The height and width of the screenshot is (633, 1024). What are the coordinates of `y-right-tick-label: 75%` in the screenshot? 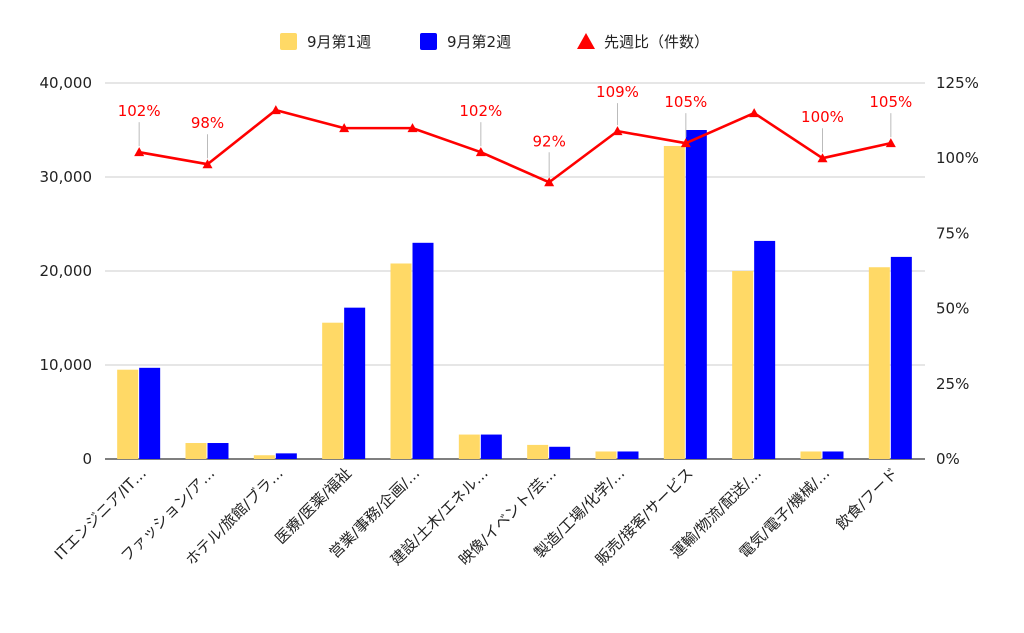 It's located at (952, 233).